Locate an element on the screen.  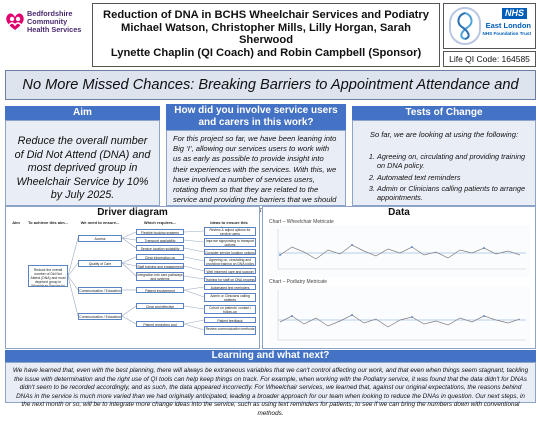
change-idea: Well informed care and support is located at coordinates (230, 271).